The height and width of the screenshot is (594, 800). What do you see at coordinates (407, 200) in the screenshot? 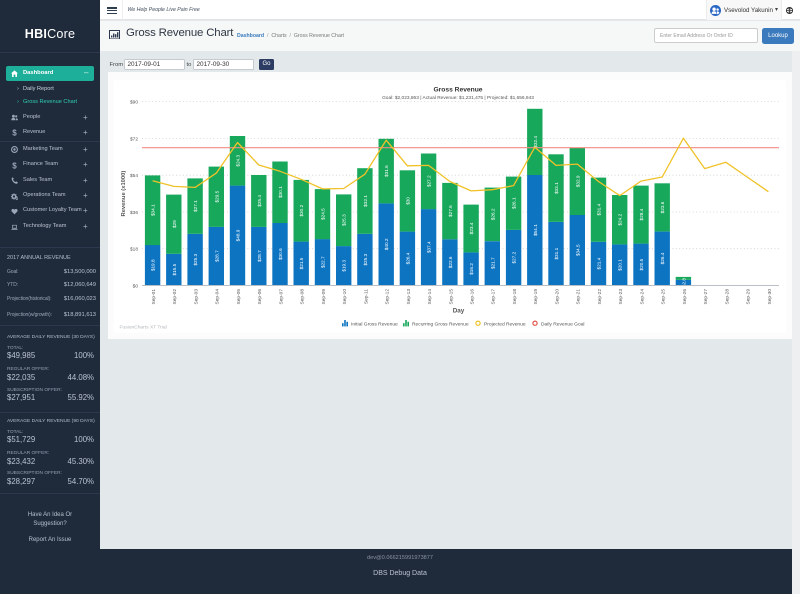
I see `svg-text: $30` at bounding box center [407, 200].